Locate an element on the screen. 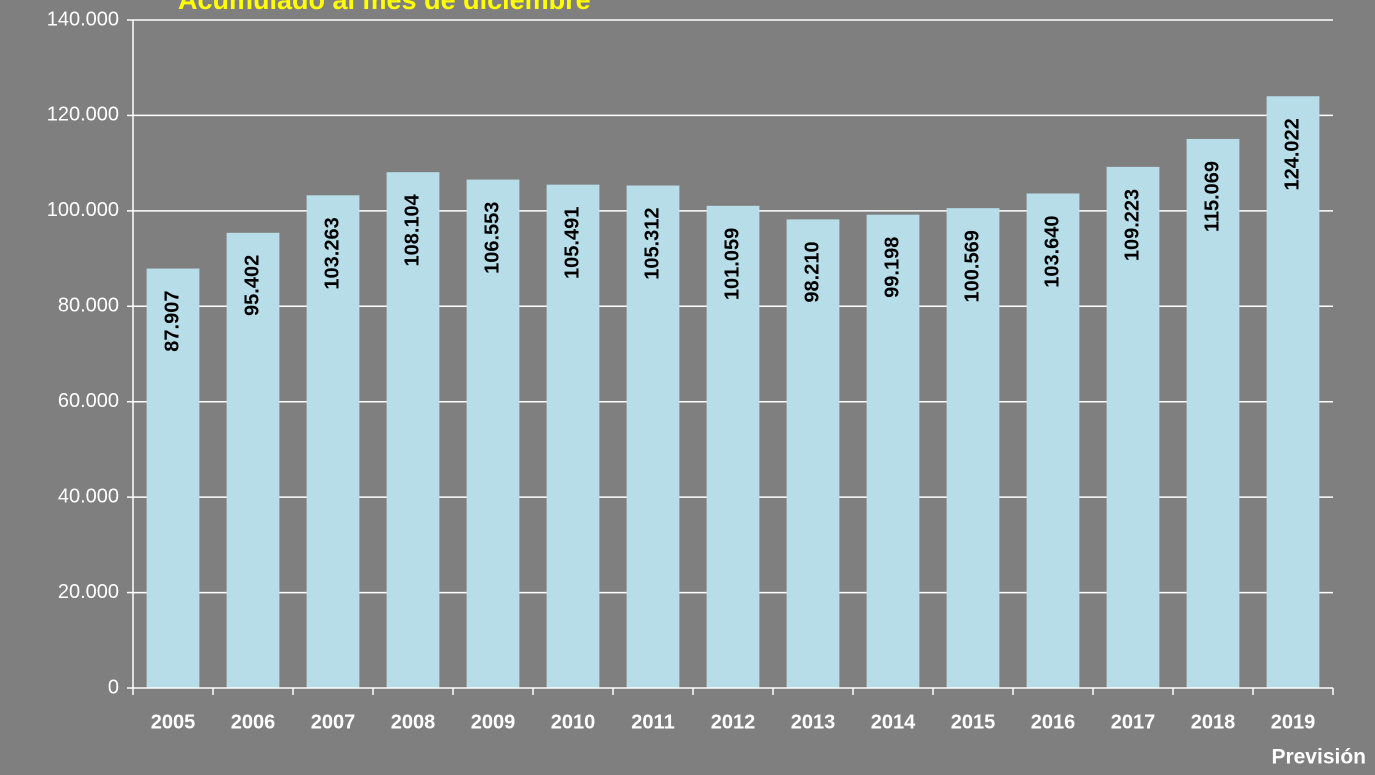  y-tick-label: 0 is located at coordinates (113, 687).